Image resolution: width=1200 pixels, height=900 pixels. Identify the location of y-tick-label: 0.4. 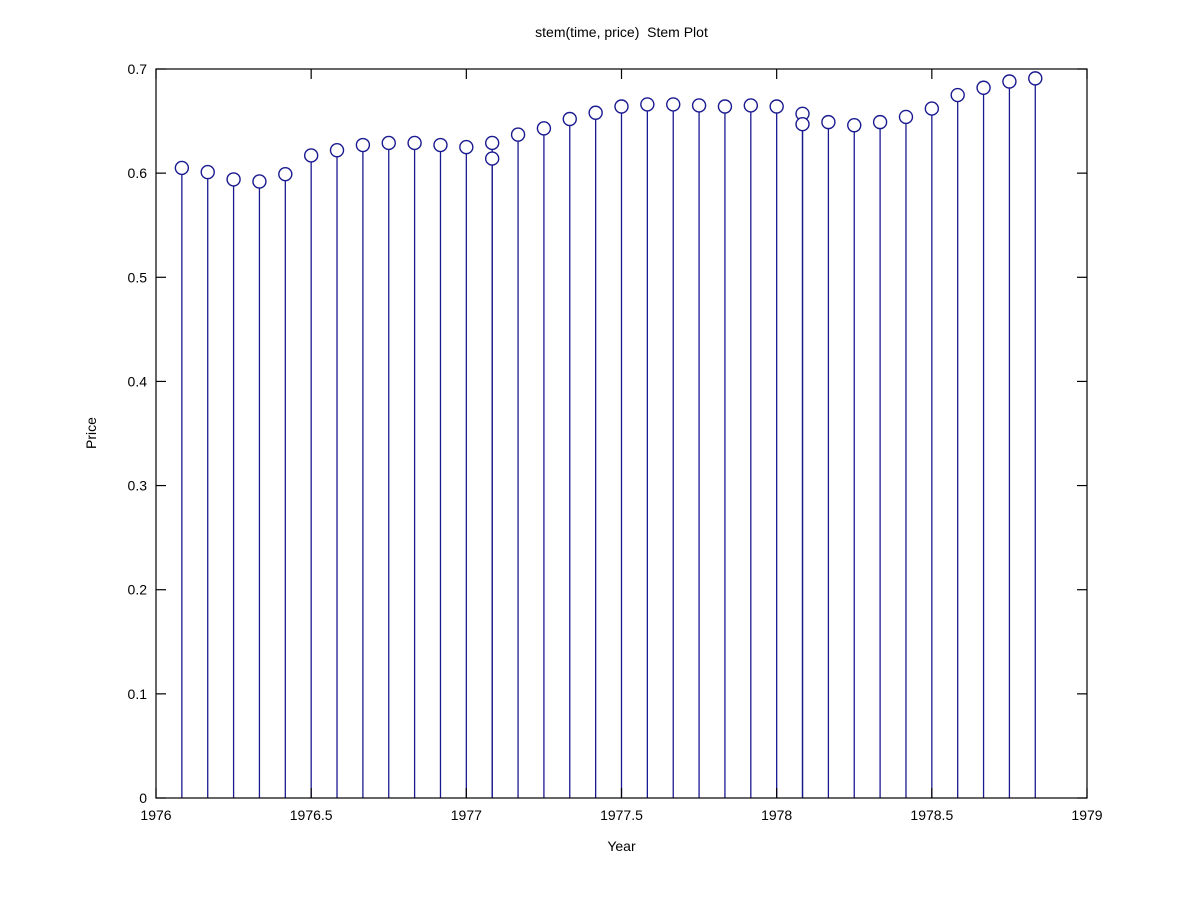
(138, 381).